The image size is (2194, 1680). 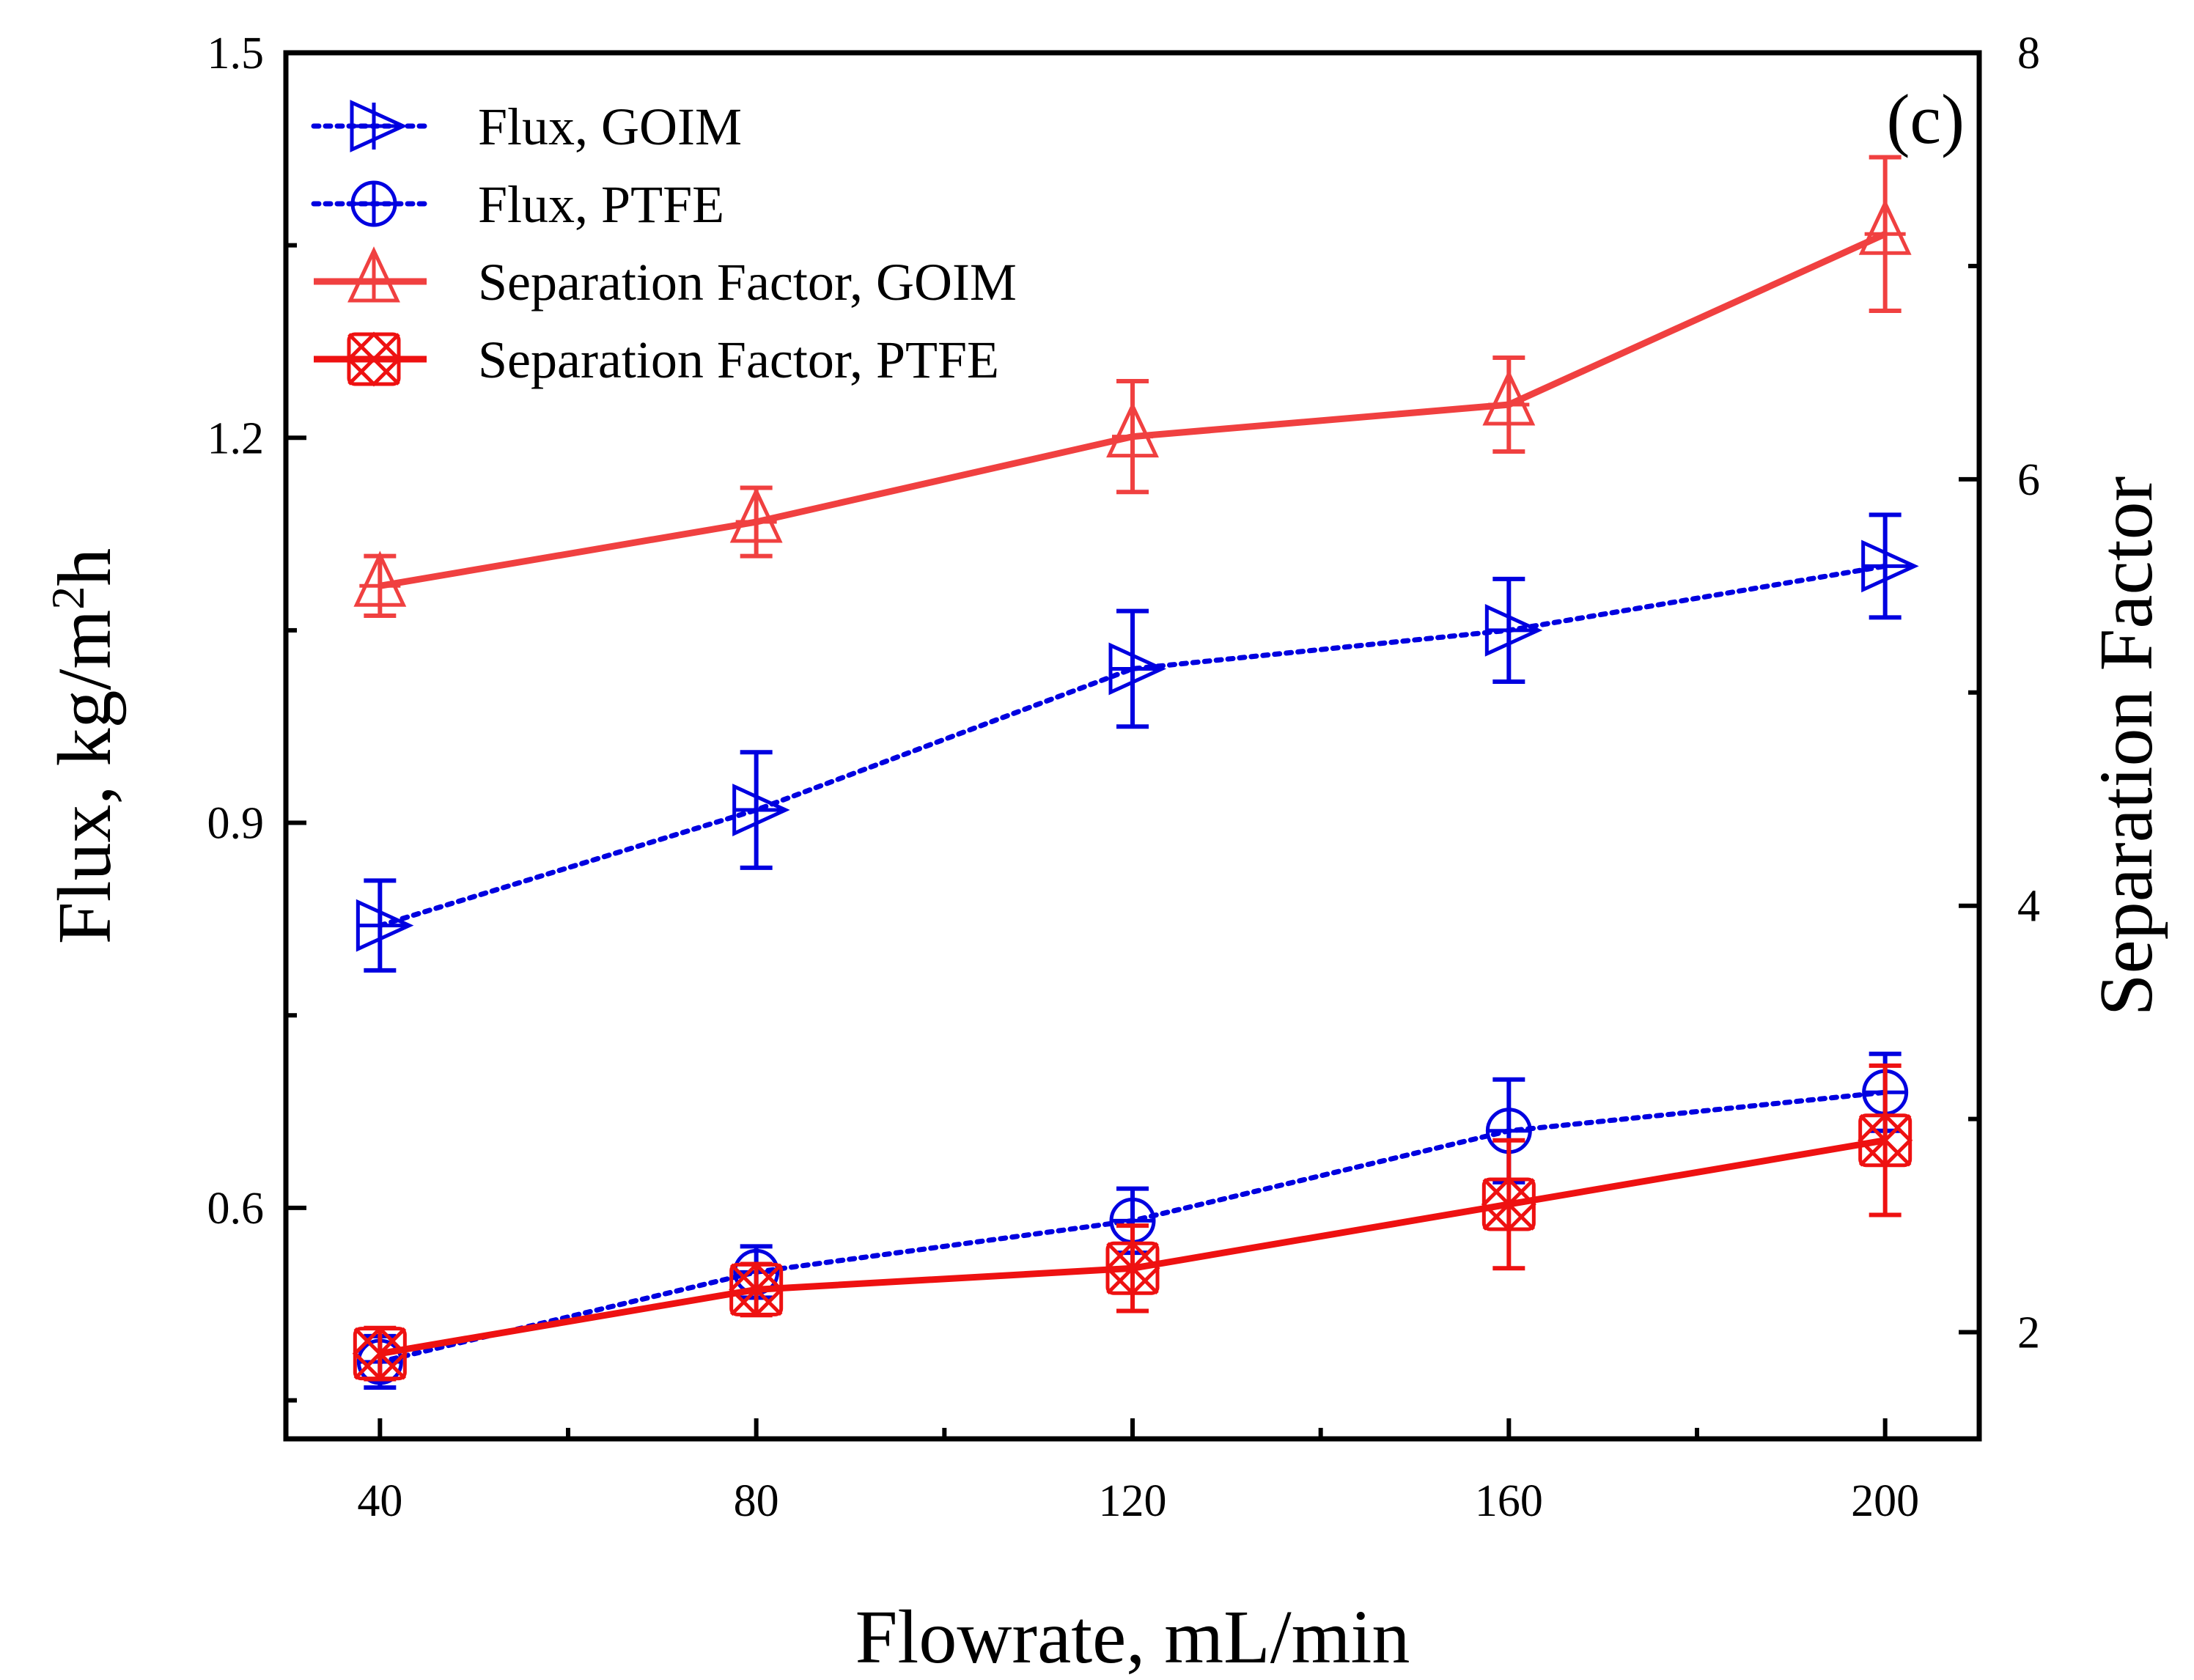 I want to click on series-3-point-2-diamond, so click(x=1133, y=1268).